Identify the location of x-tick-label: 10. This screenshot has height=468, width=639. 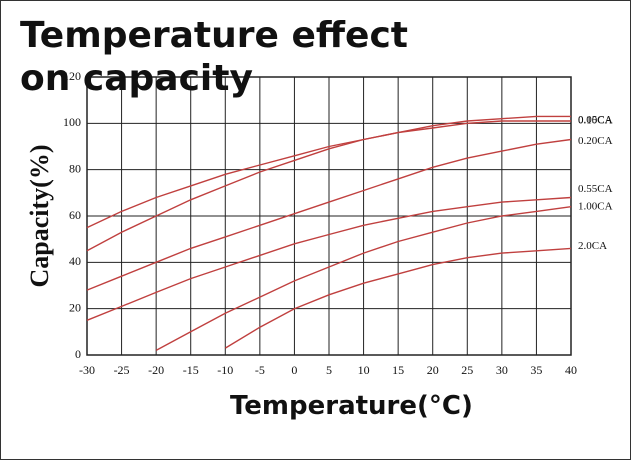
(364, 370).